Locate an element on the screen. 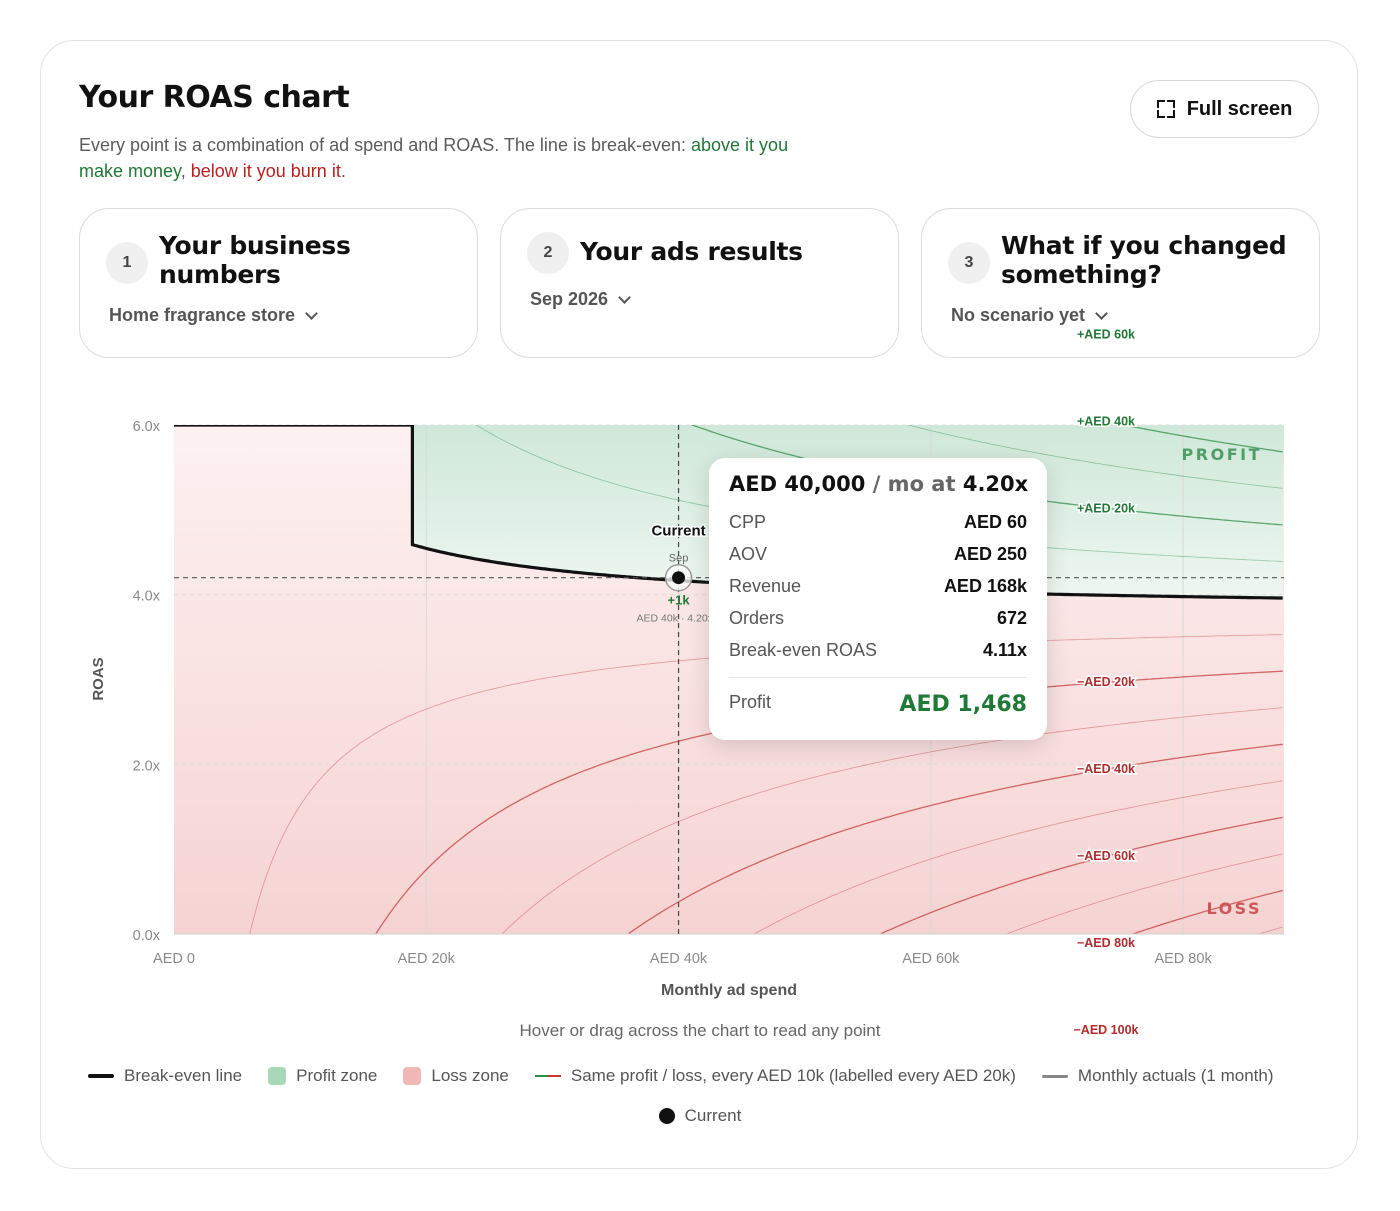 This screenshot has width=1400, height=1211. fullscreen-label: Full screen is located at coordinates (1239, 108).